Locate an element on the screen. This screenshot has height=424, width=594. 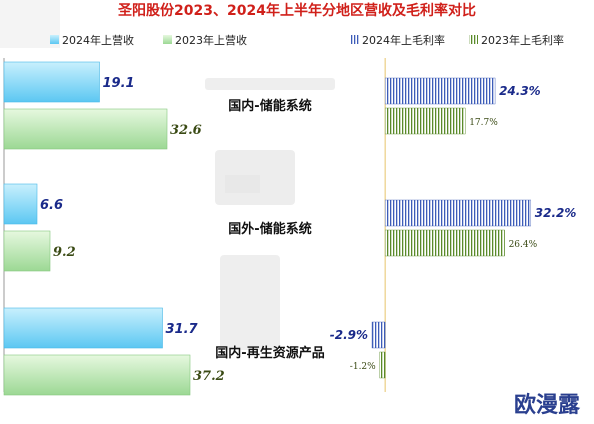
category-label: 国外-储能系统 is located at coordinates (269, 229).